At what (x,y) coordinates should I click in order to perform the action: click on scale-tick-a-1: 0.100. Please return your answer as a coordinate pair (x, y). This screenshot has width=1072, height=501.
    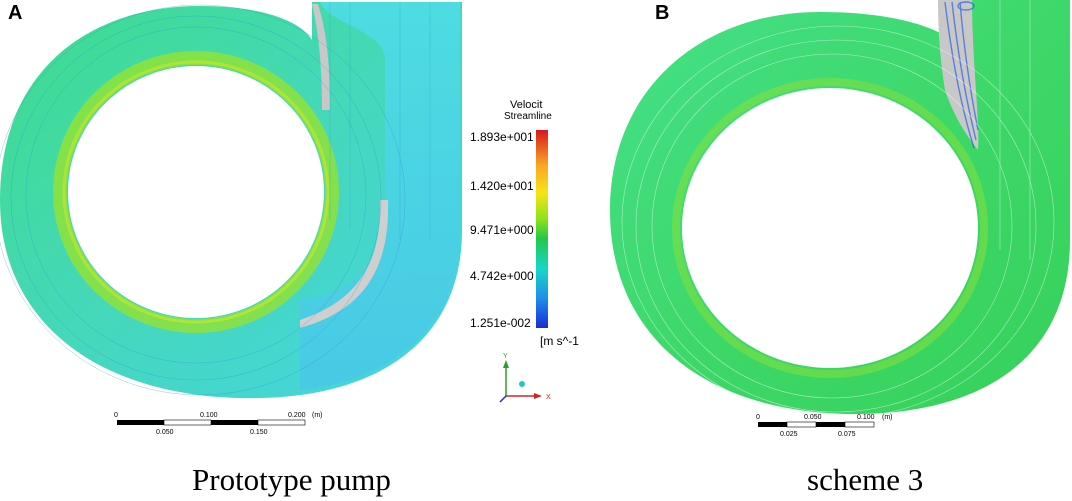
    Looking at the image, I should click on (209, 415).